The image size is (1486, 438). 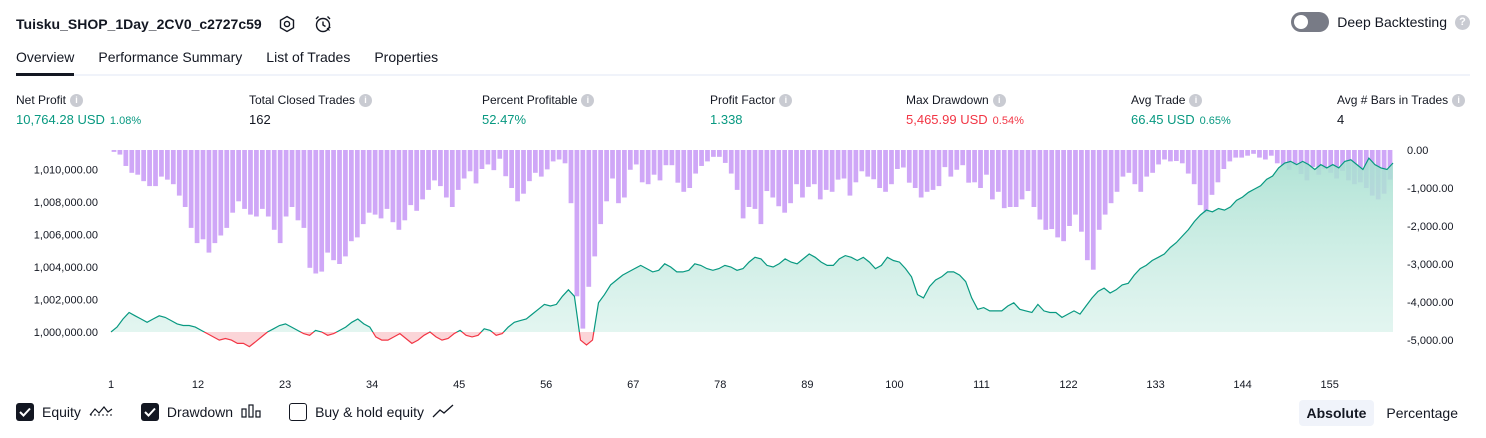 What do you see at coordinates (1430, 189) in the screenshot?
I see `y-right-tick-label: -1,000.00` at bounding box center [1430, 189].